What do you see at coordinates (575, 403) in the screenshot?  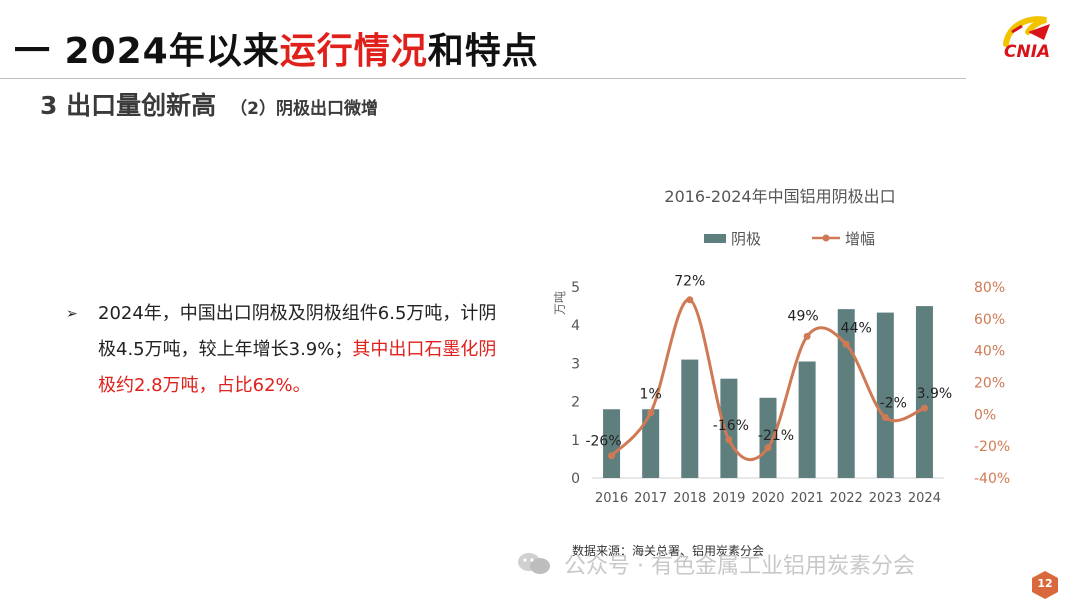 I see `y-tick-label: 2` at bounding box center [575, 403].